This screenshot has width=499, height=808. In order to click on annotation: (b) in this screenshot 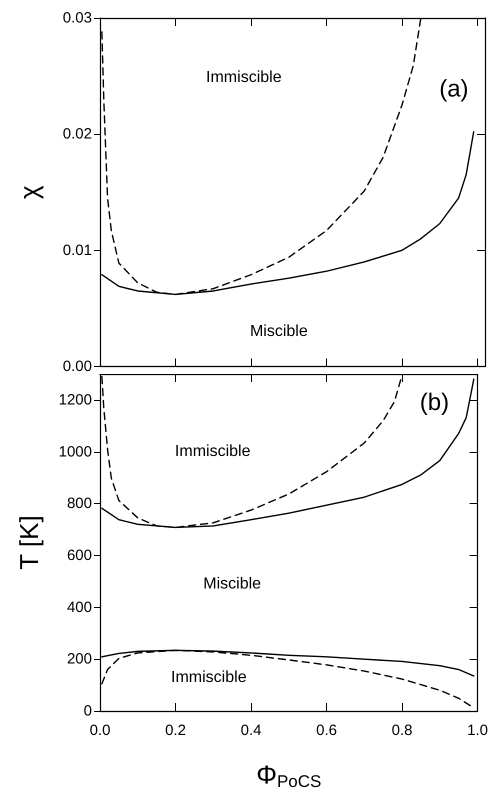, I will do `click(435, 402)`.